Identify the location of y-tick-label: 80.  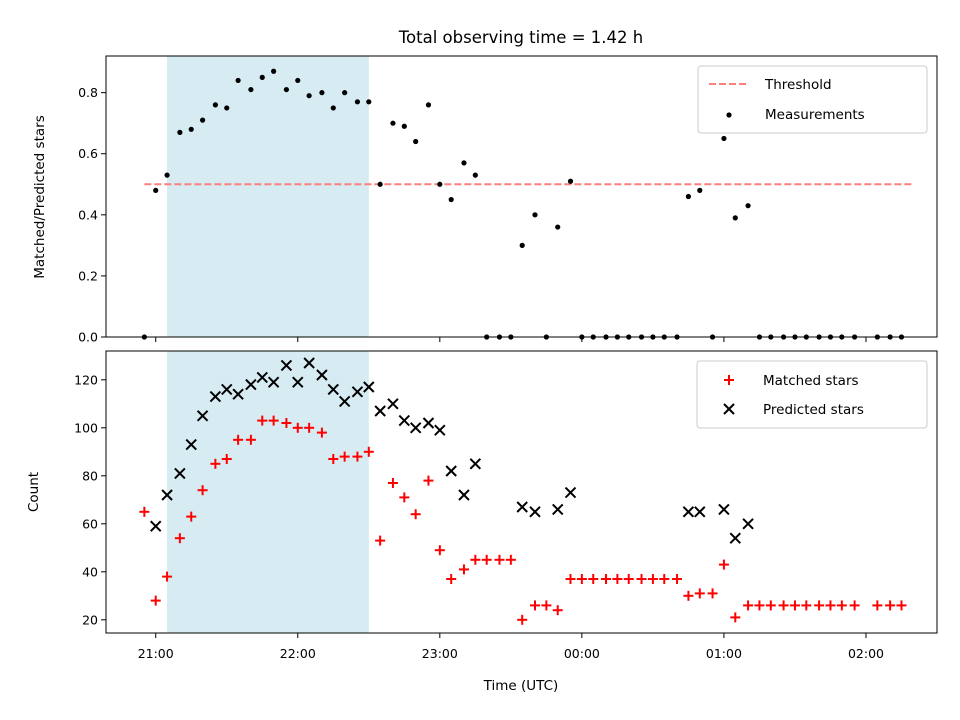
(90, 475).